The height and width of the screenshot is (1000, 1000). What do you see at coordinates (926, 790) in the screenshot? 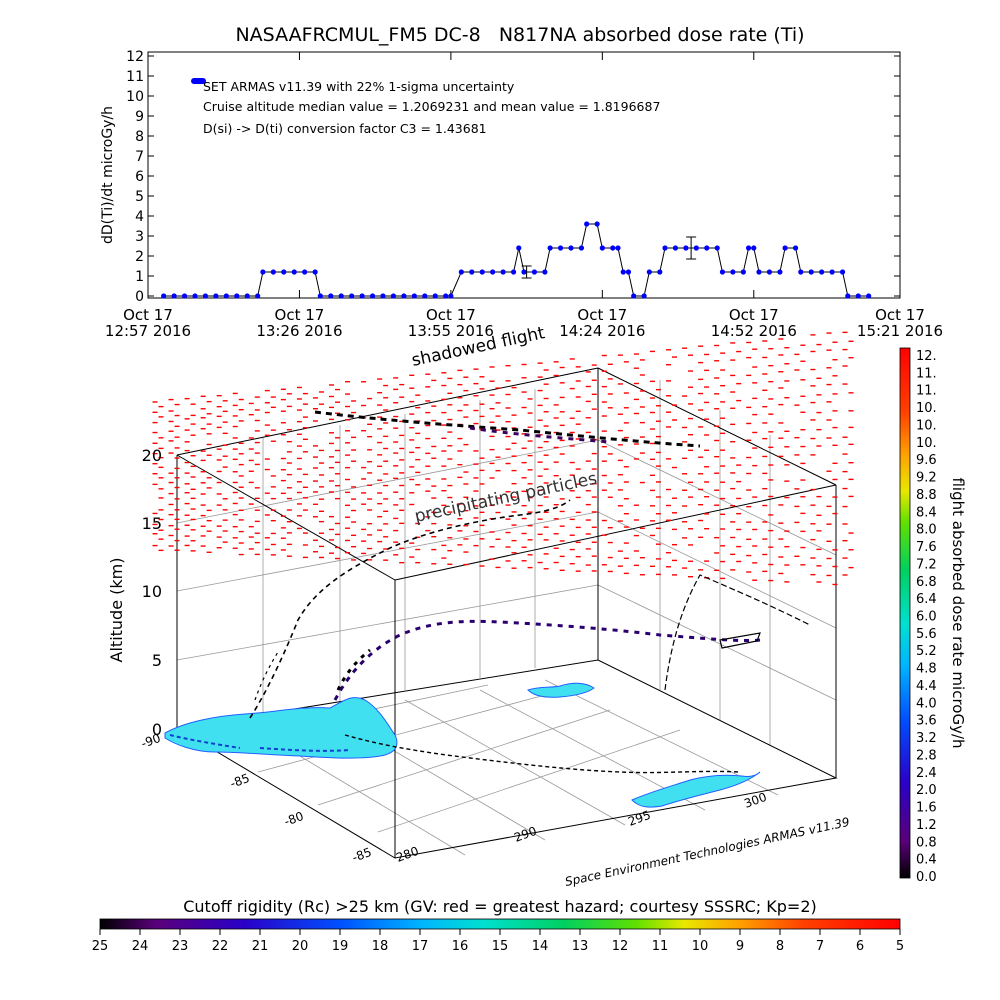
I see `colorbar-tick-label: 2.0` at bounding box center [926, 790].